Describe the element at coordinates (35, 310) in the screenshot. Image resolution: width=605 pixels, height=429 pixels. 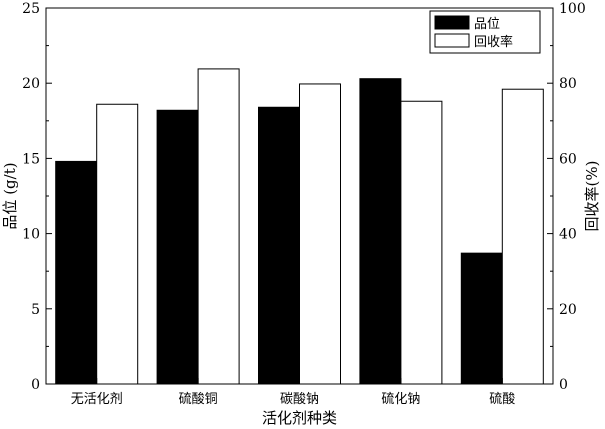
I see `left-tick-label: 5` at that location.